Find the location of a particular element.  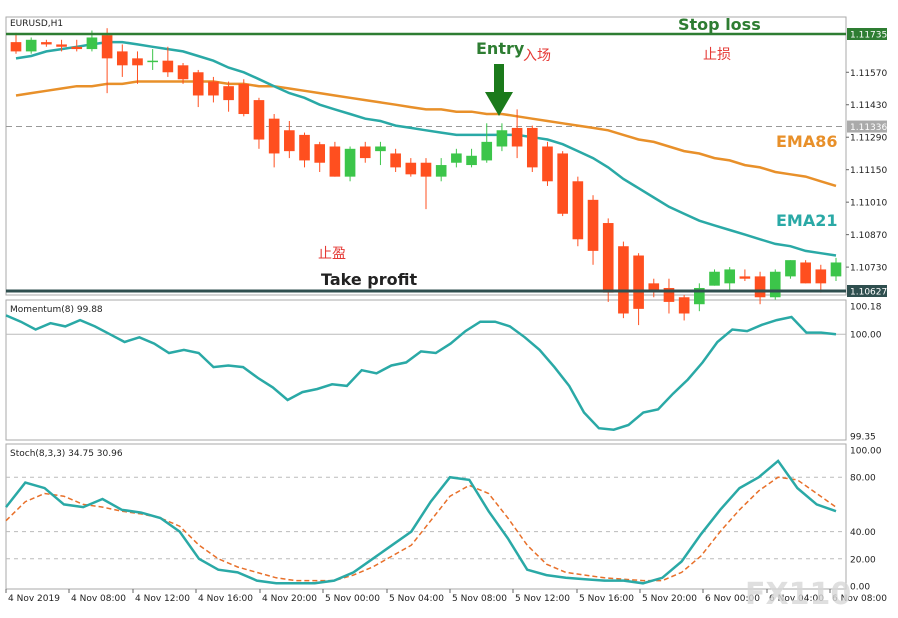

entry-arrow-icon is located at coordinates (499, 90).